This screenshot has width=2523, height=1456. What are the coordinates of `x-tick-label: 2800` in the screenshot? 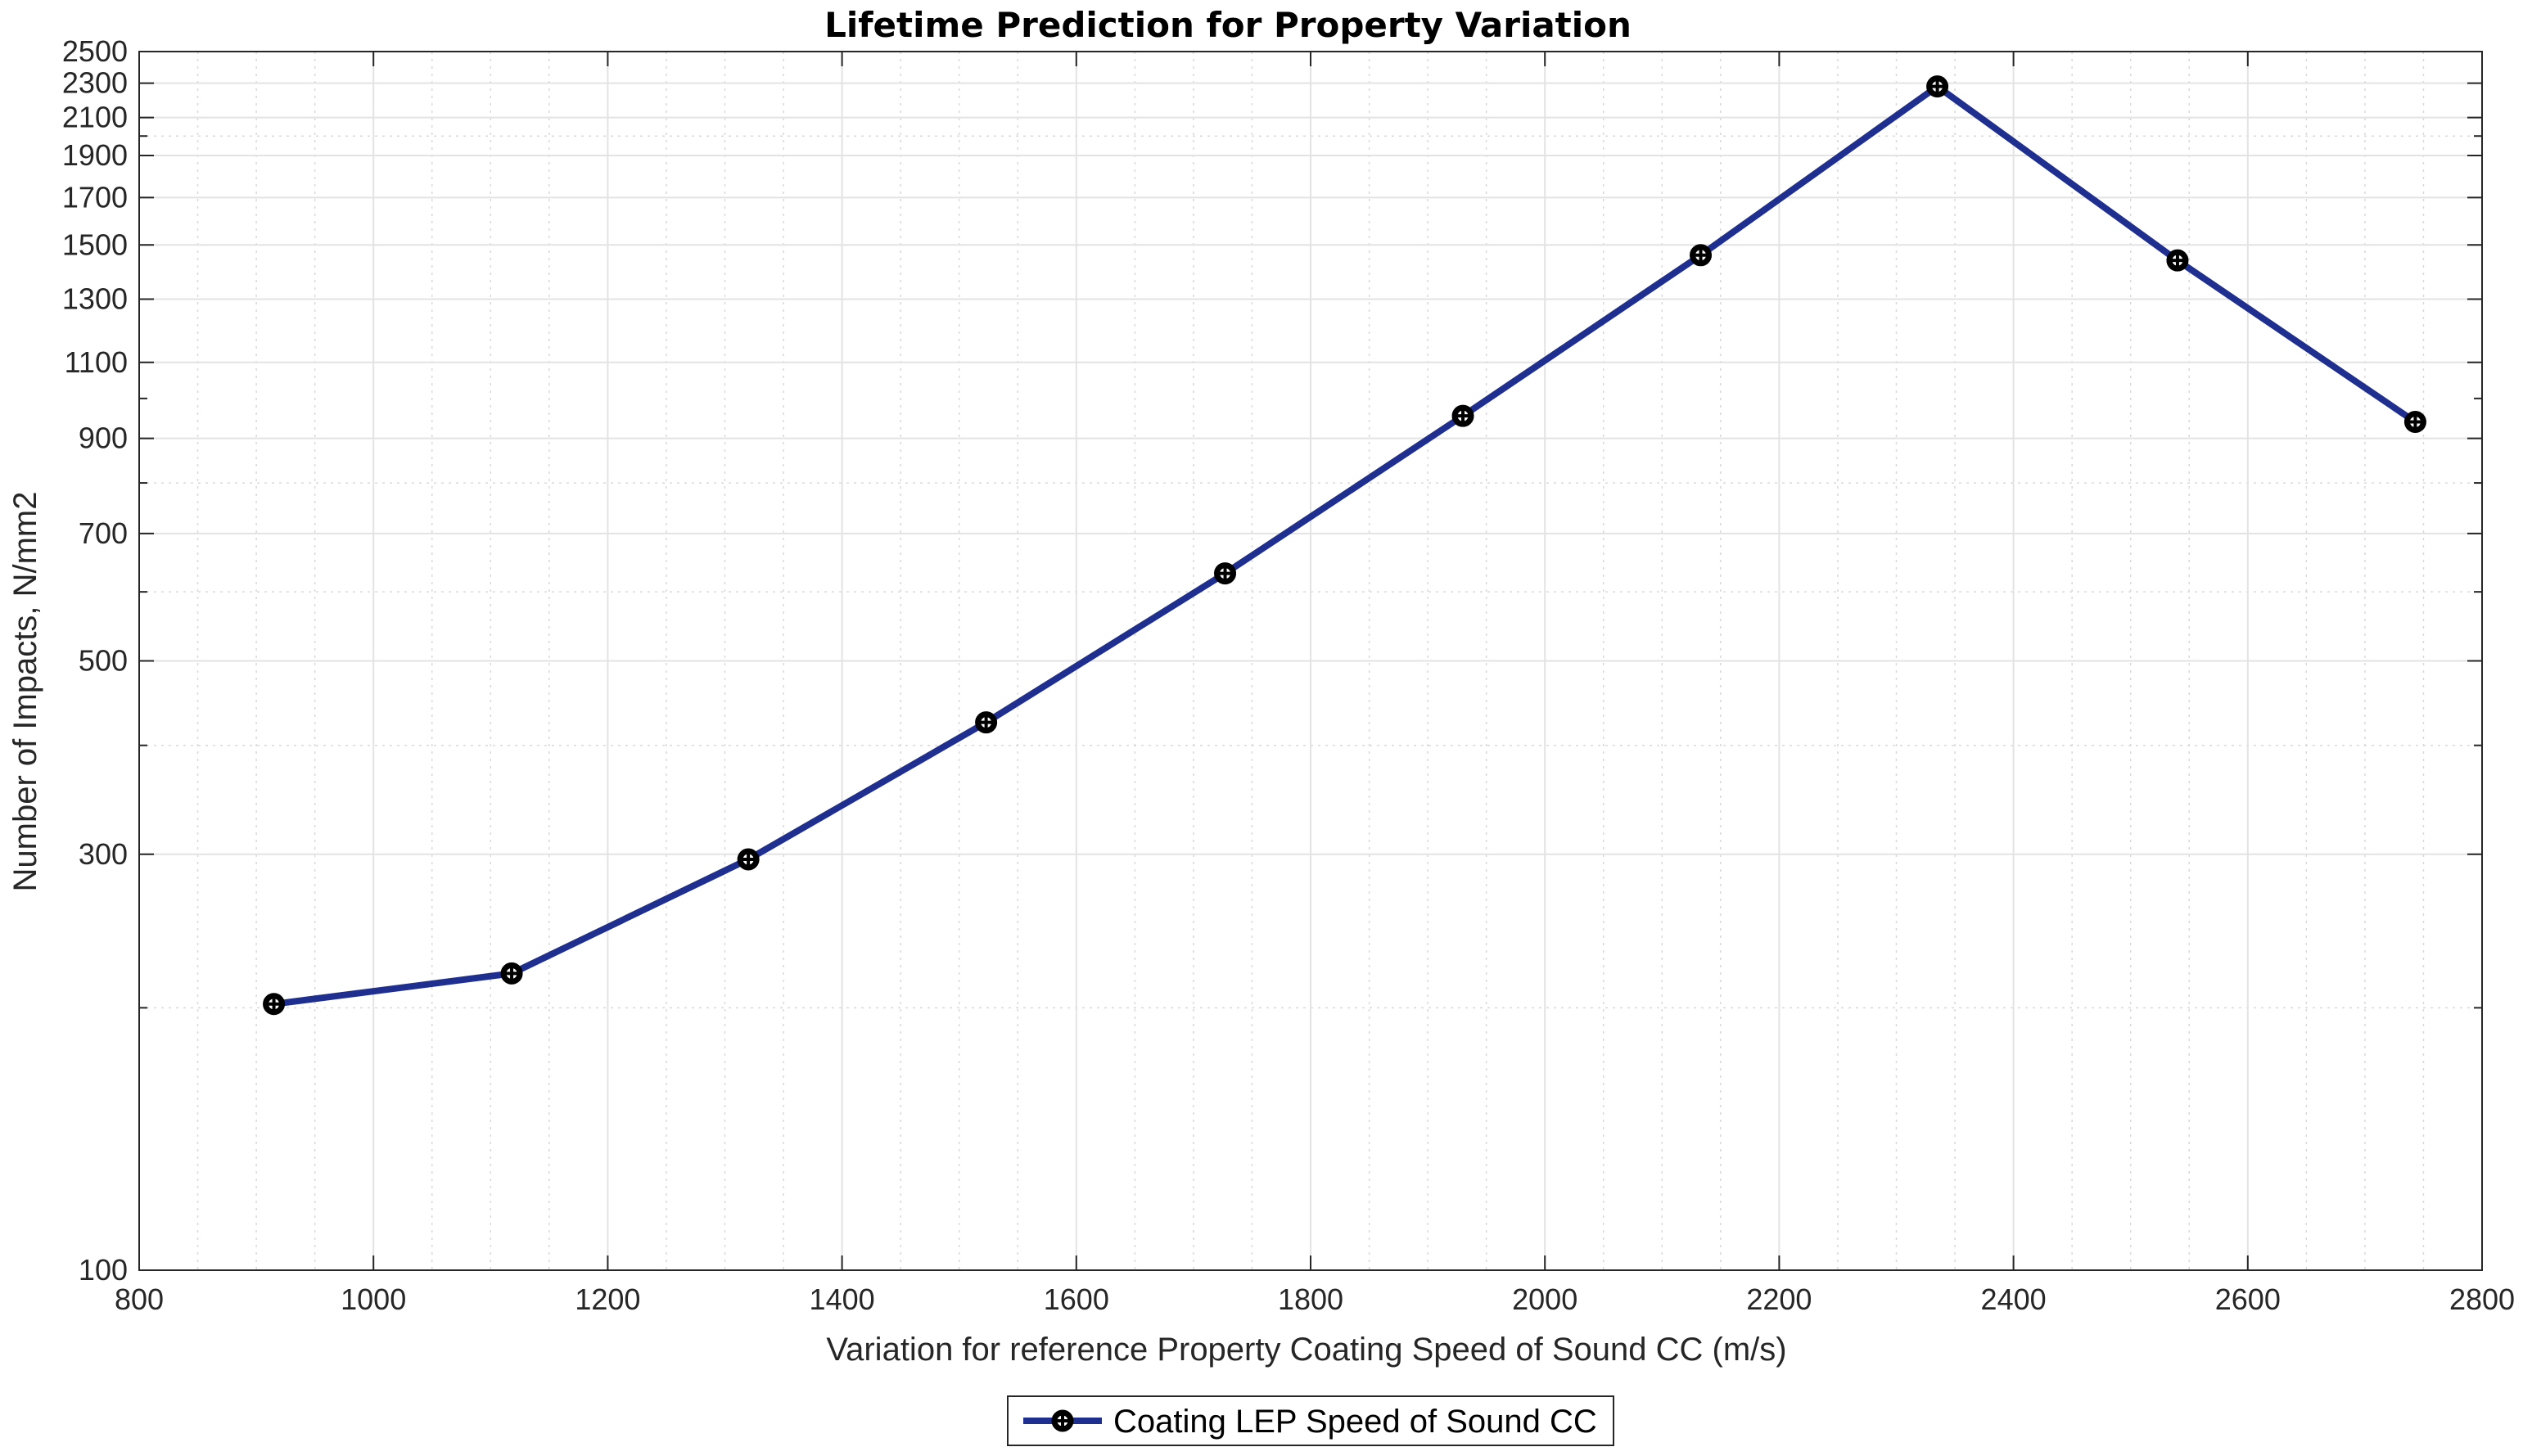 It's located at (2482, 1299).